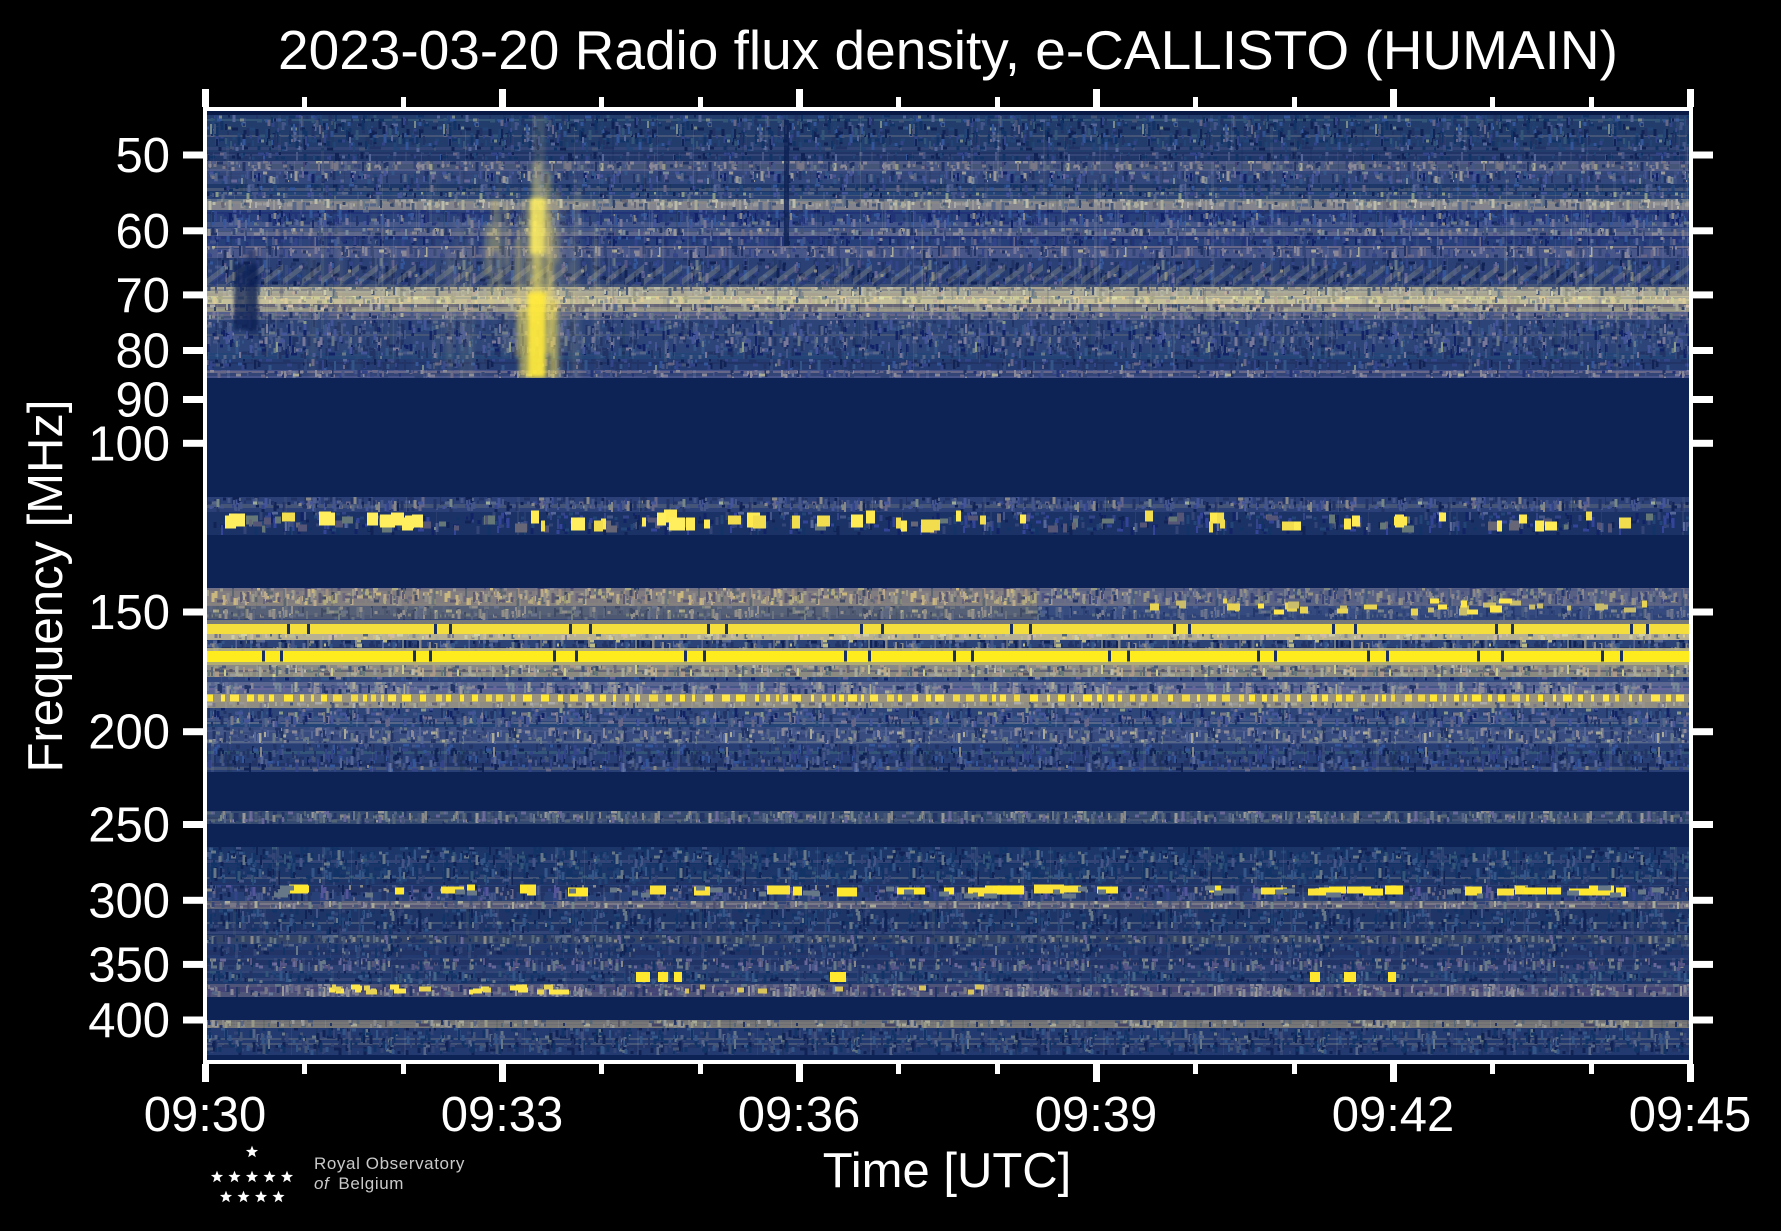 The height and width of the screenshot is (1231, 1781). What do you see at coordinates (799, 1115) in the screenshot?
I see `svg-text: 09:36` at bounding box center [799, 1115].